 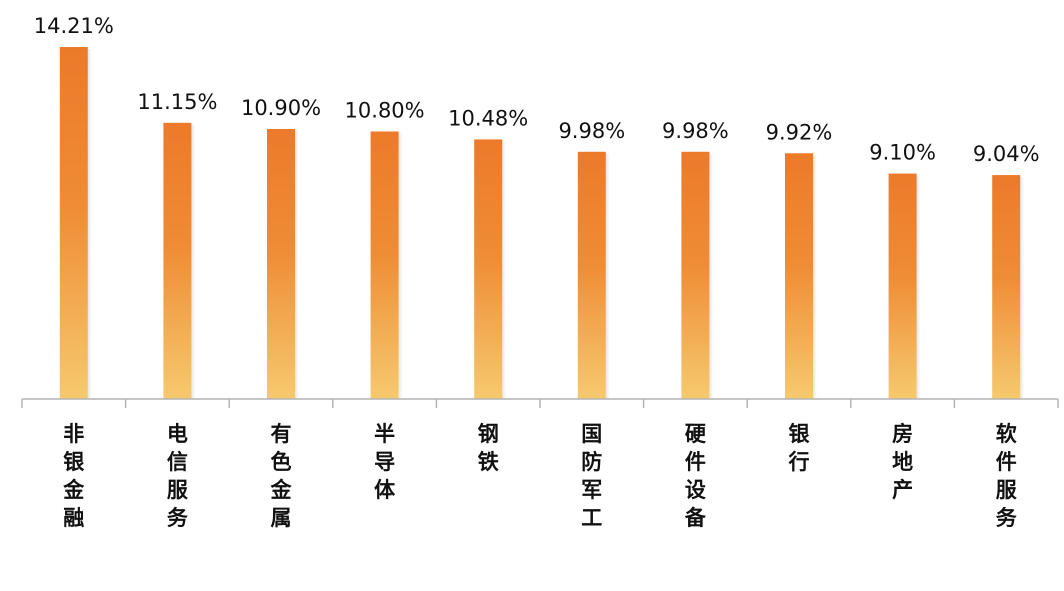 What do you see at coordinates (902, 462) in the screenshot?
I see `category-label: 房地产` at bounding box center [902, 462].